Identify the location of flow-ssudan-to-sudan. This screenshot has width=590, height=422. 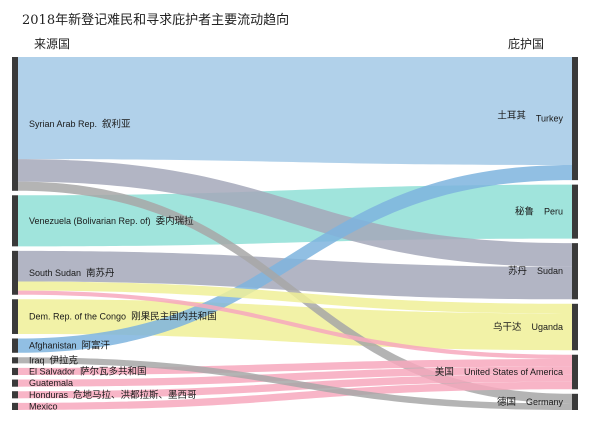
(295, 275).